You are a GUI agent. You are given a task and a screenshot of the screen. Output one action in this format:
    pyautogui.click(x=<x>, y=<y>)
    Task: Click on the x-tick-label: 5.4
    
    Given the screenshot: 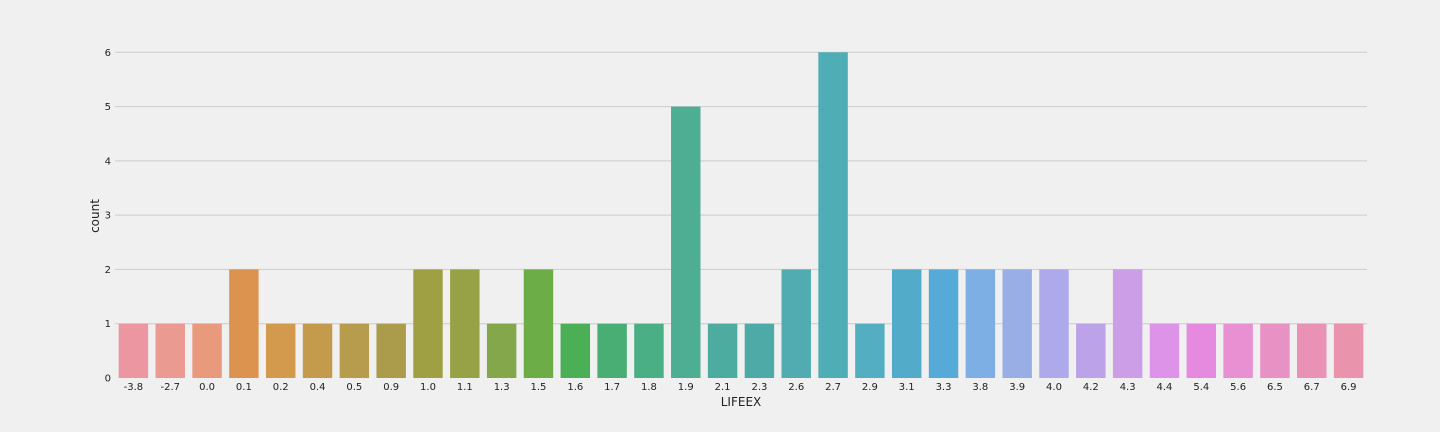 What is the action you would take?
    pyautogui.click(x=1201, y=387)
    